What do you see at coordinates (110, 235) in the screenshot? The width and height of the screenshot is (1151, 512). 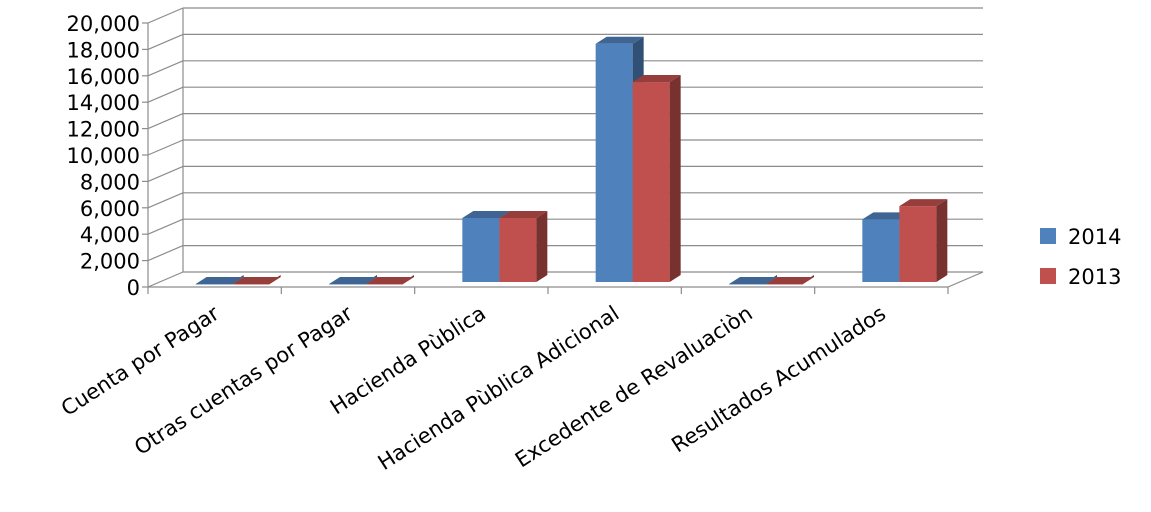 I see `y-tick-label: 4,000` at bounding box center [110, 235].